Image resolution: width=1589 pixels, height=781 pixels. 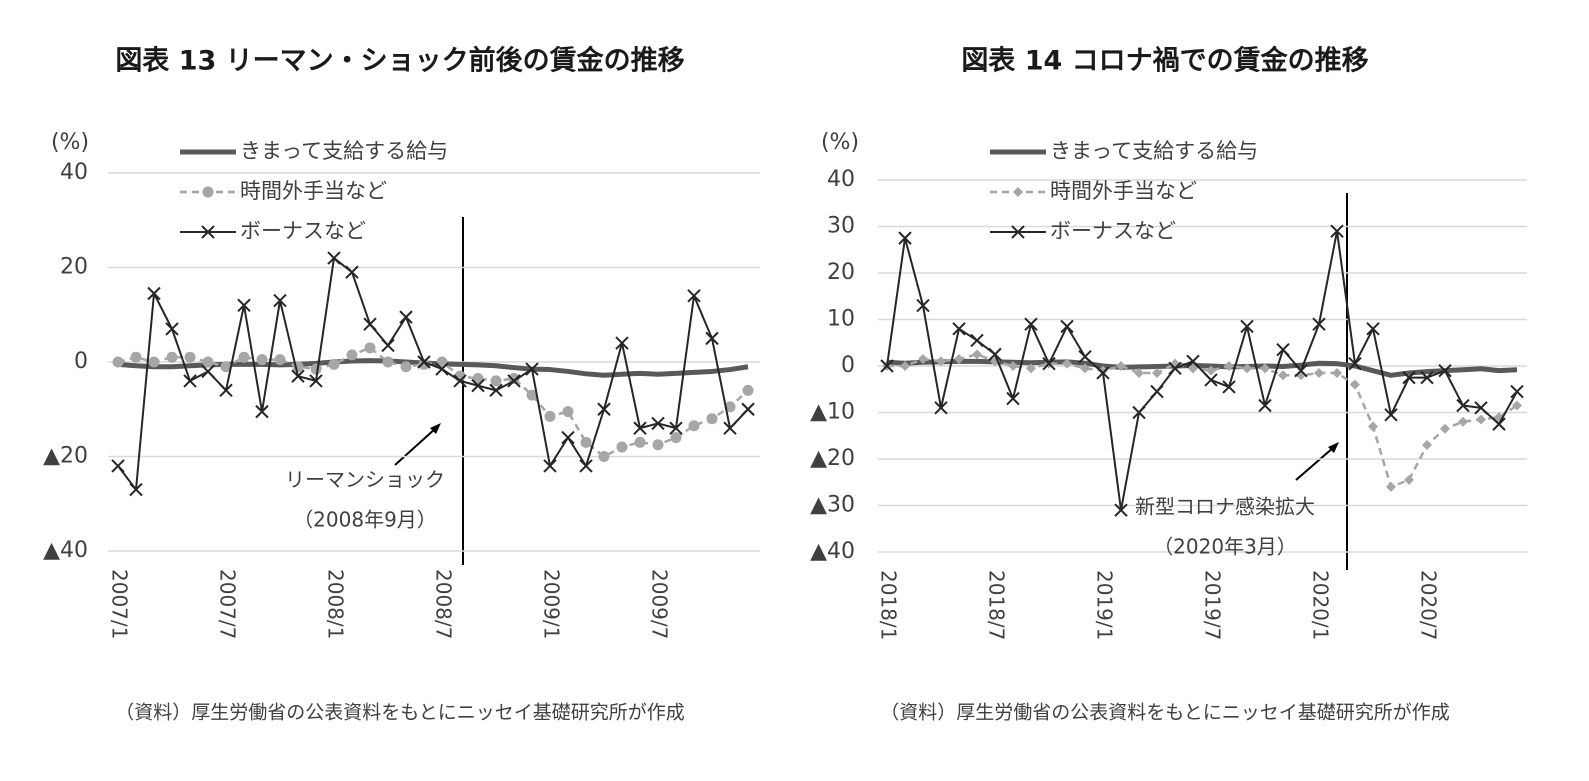 I want to click on legend-marker, so click(x=1018, y=232).